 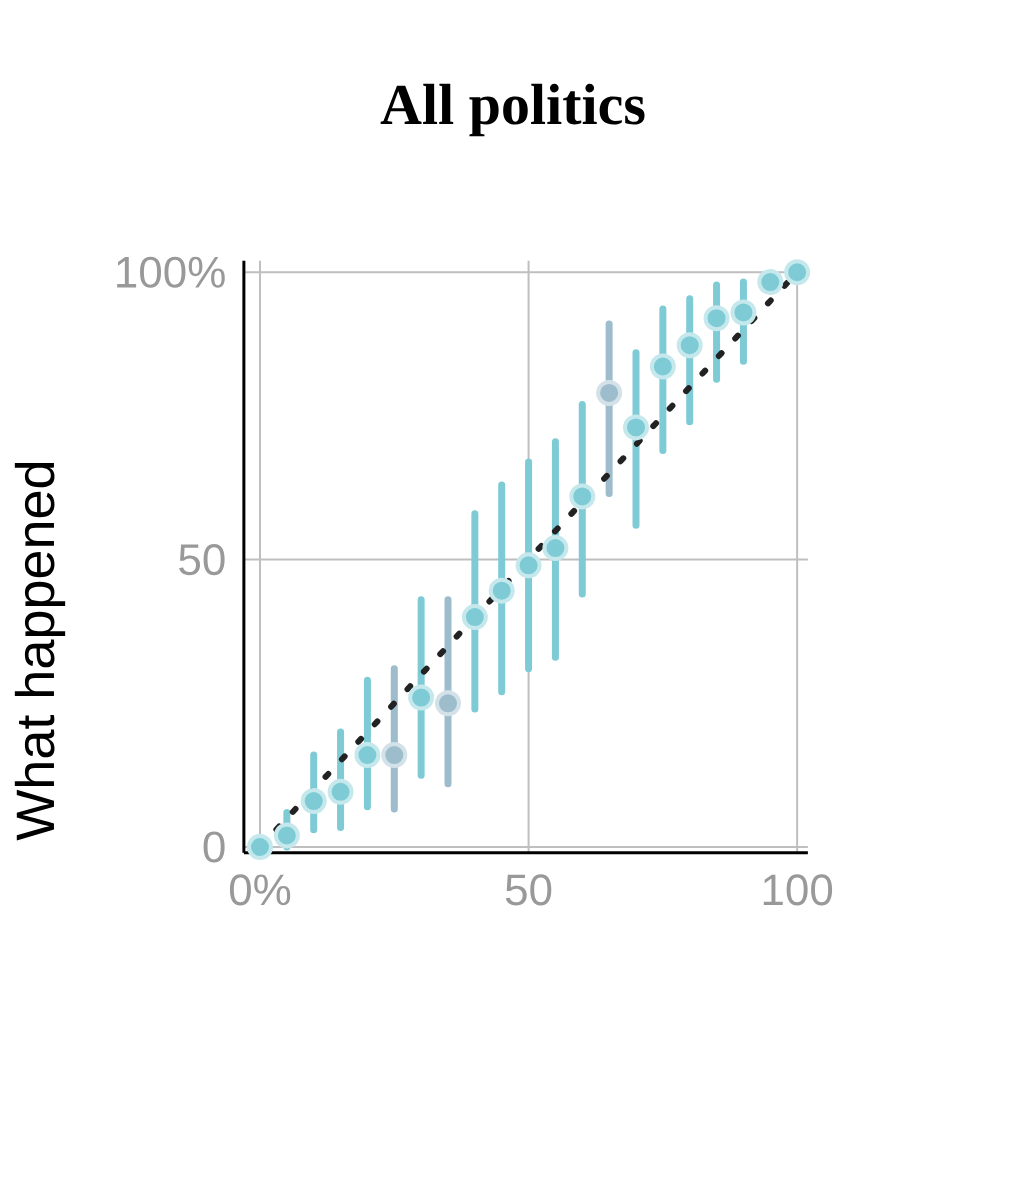 I want to click on y-tick-label: 100%, so click(x=171, y=272).